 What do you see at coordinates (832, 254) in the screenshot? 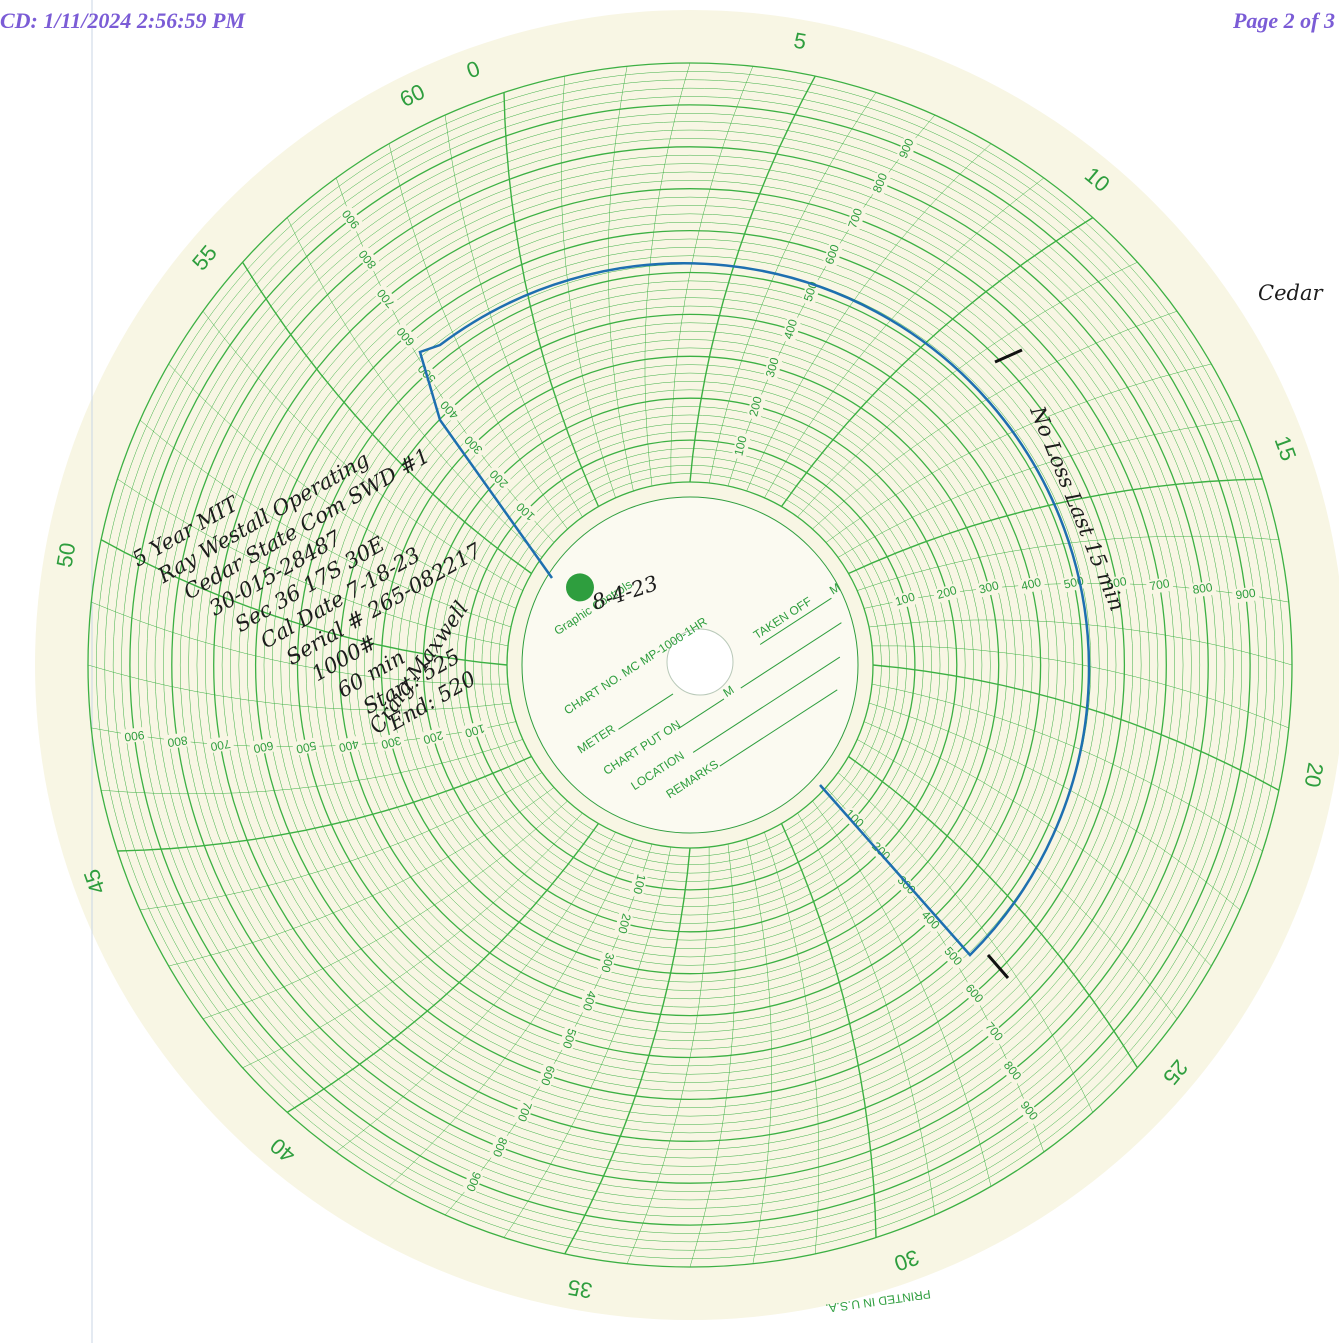
I see `pressure-label: 600` at bounding box center [832, 254].